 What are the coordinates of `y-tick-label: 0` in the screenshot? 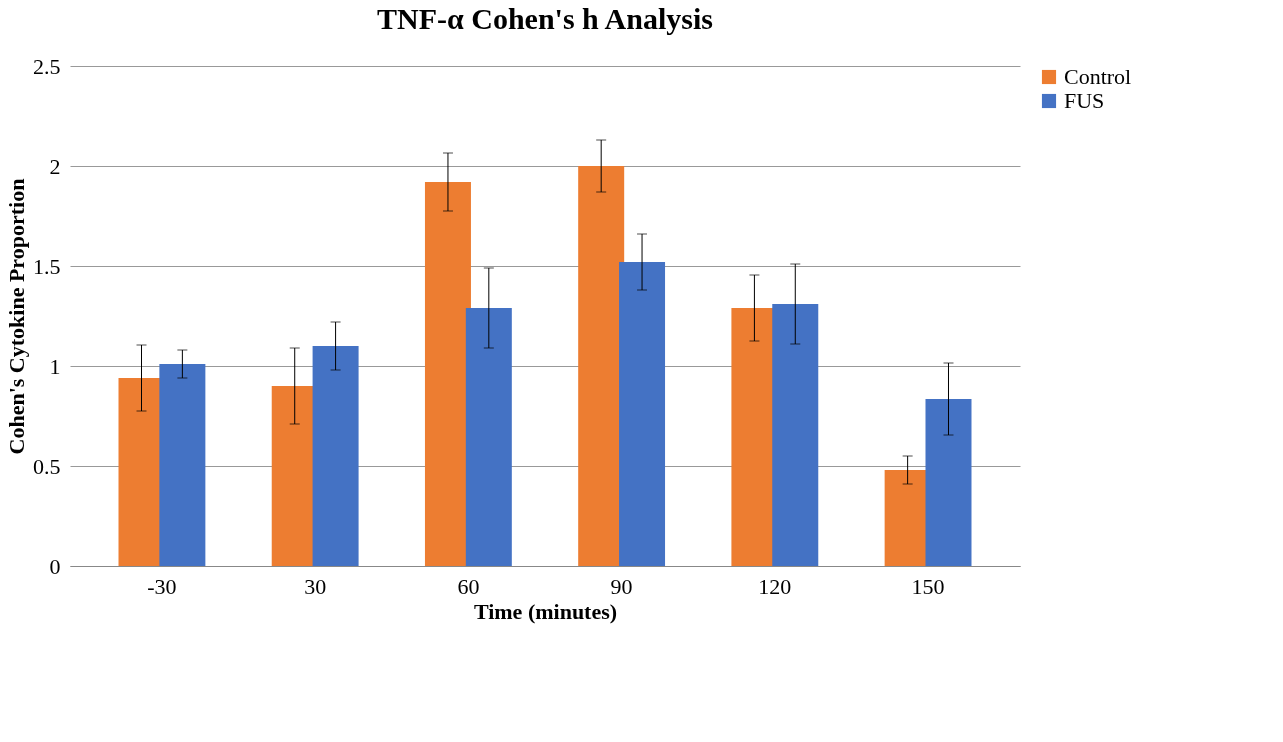 It's located at (55, 566).